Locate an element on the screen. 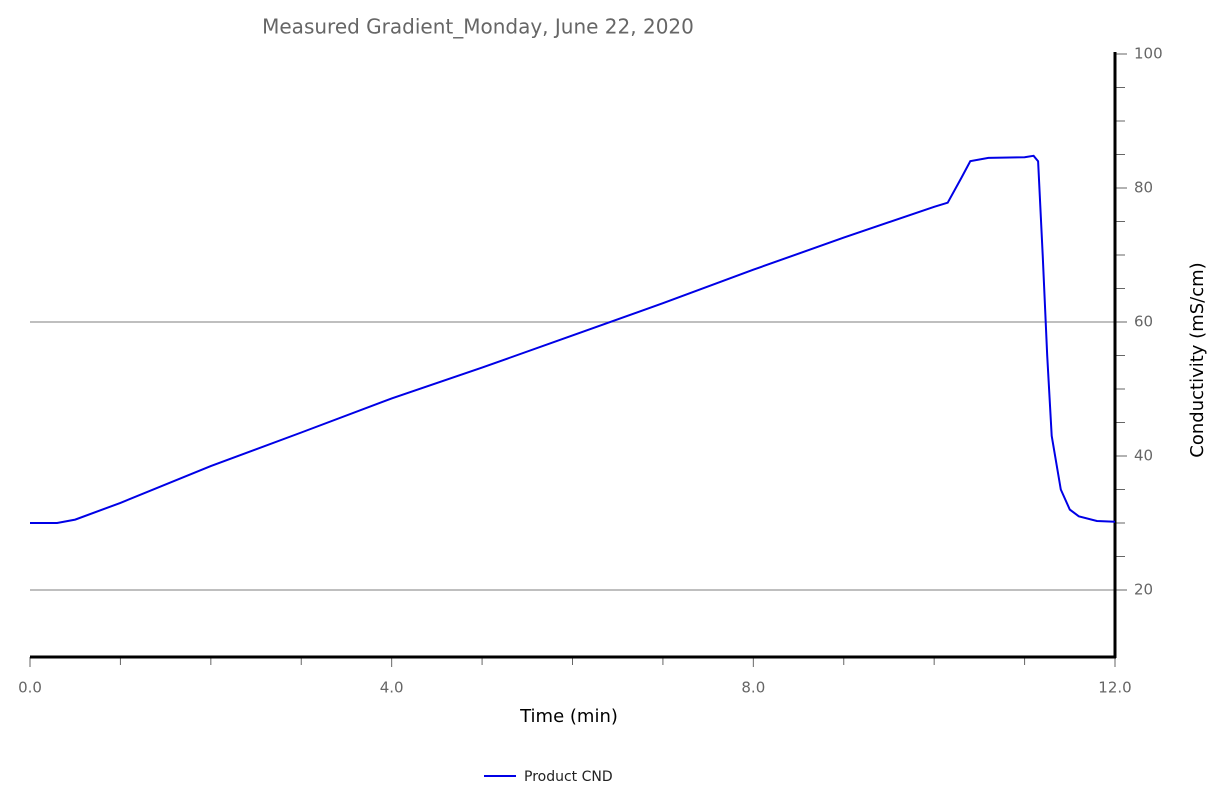 The width and height of the screenshot is (1232, 807). x-axis-label: Time (min) is located at coordinates (568, 716).